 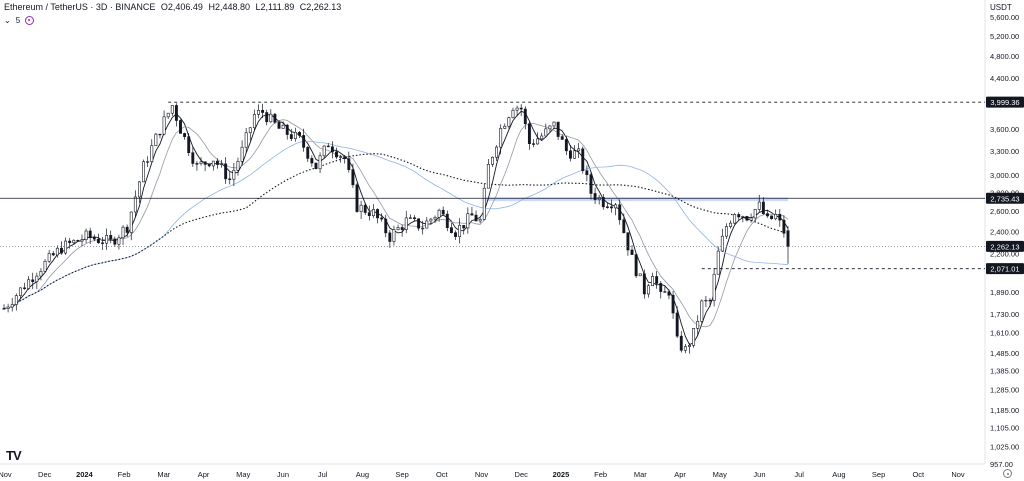 I want to click on low-value: L2,111.89, so click(x=275, y=7).